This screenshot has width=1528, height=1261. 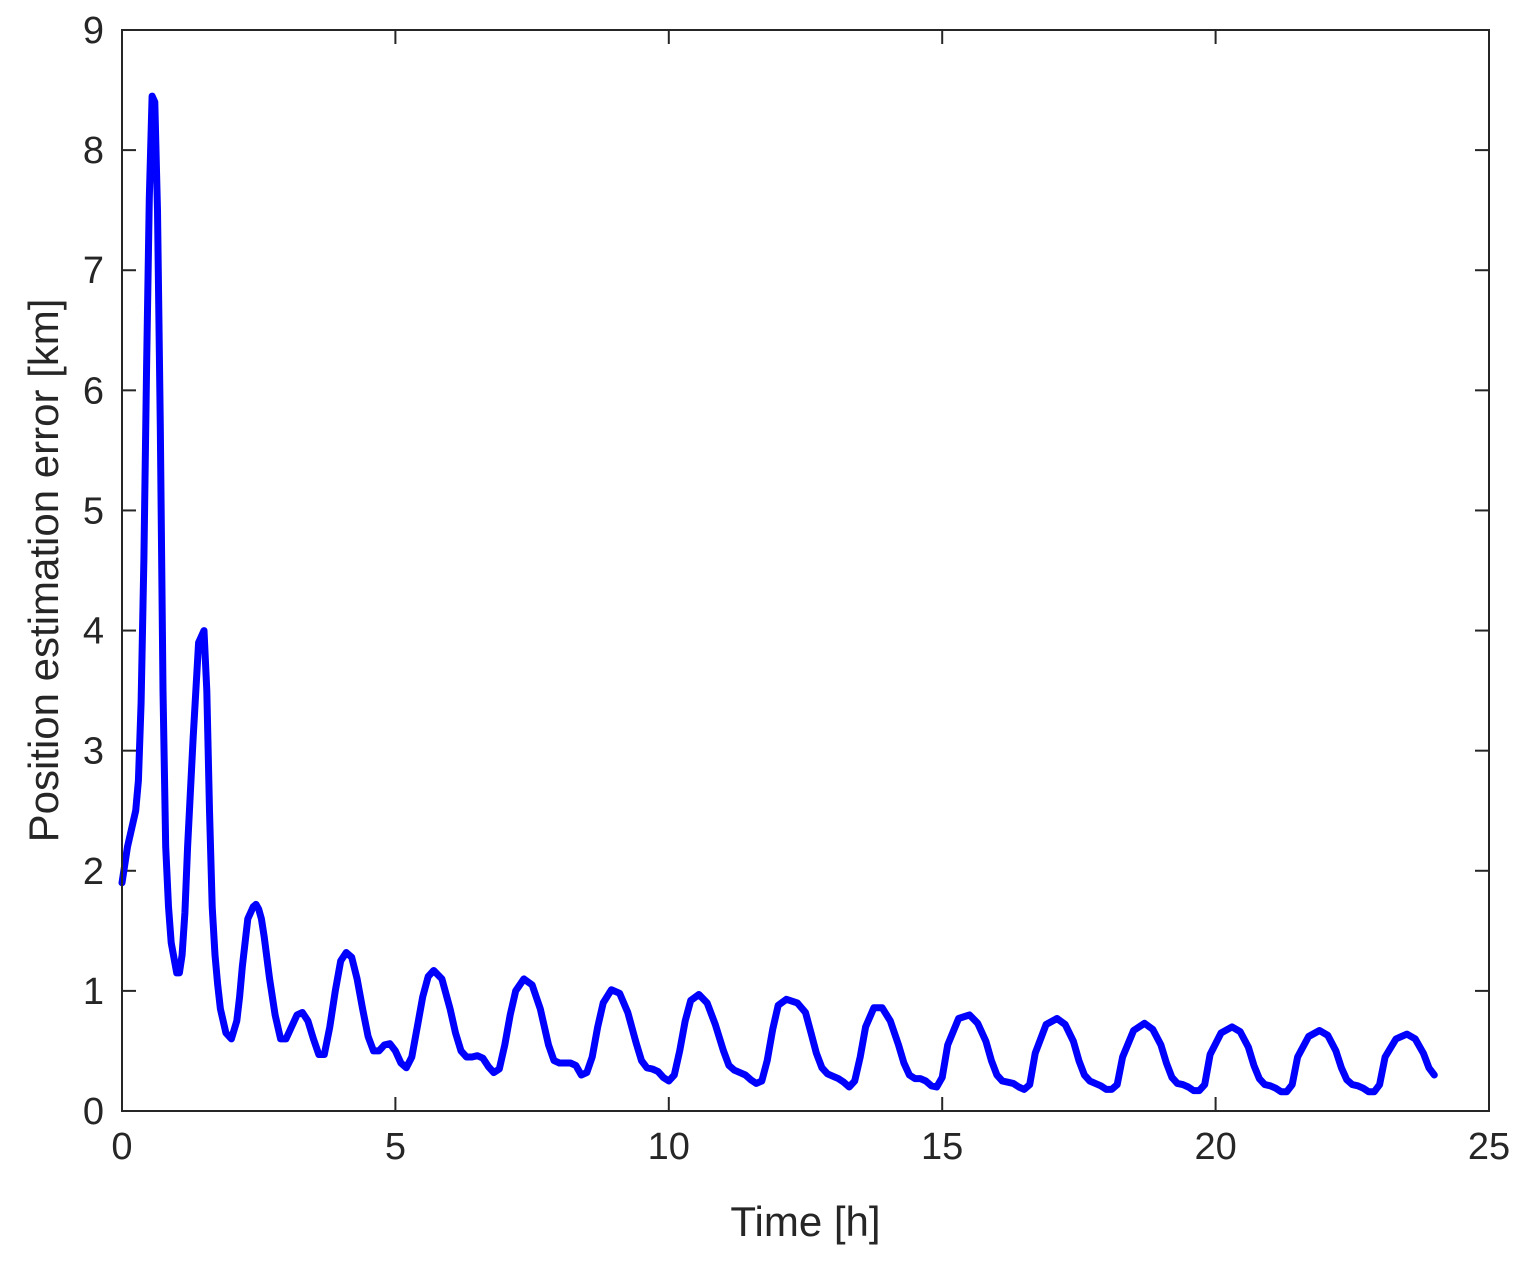 I want to click on x-tick-label: 10, so click(x=669, y=1147).